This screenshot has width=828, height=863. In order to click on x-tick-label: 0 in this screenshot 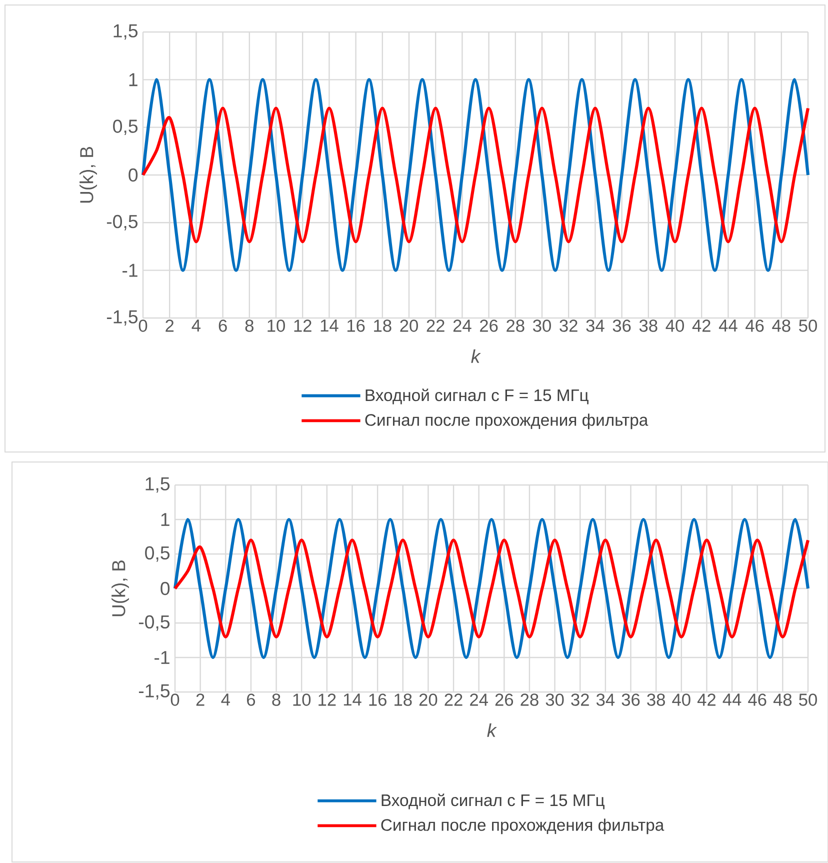, I will do `click(174, 700)`.